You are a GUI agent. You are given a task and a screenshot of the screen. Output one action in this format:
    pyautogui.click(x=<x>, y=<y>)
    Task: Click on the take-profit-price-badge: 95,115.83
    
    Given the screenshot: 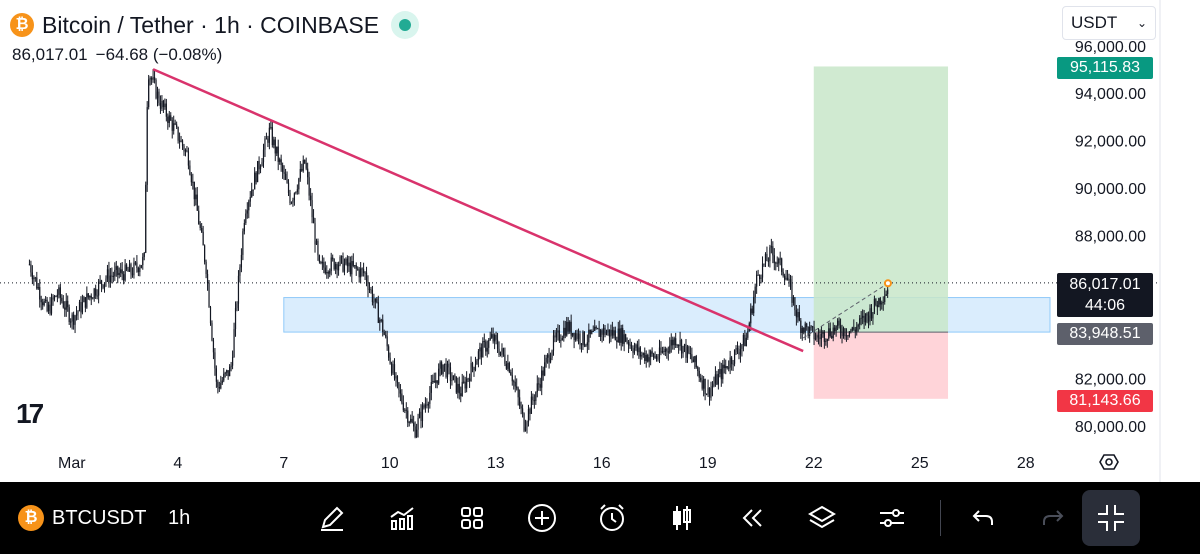 What is the action you would take?
    pyautogui.click(x=1105, y=68)
    